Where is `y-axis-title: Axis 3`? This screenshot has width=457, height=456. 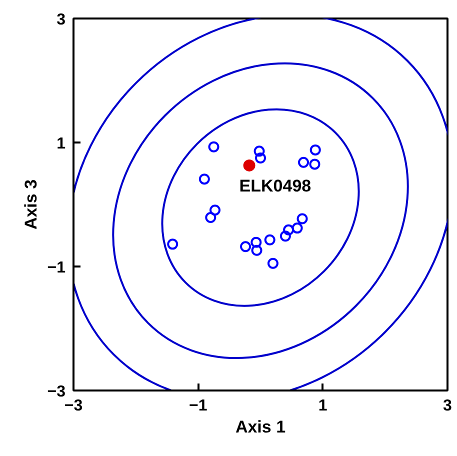
y-axis-title: Axis 3 is located at coordinates (30, 204).